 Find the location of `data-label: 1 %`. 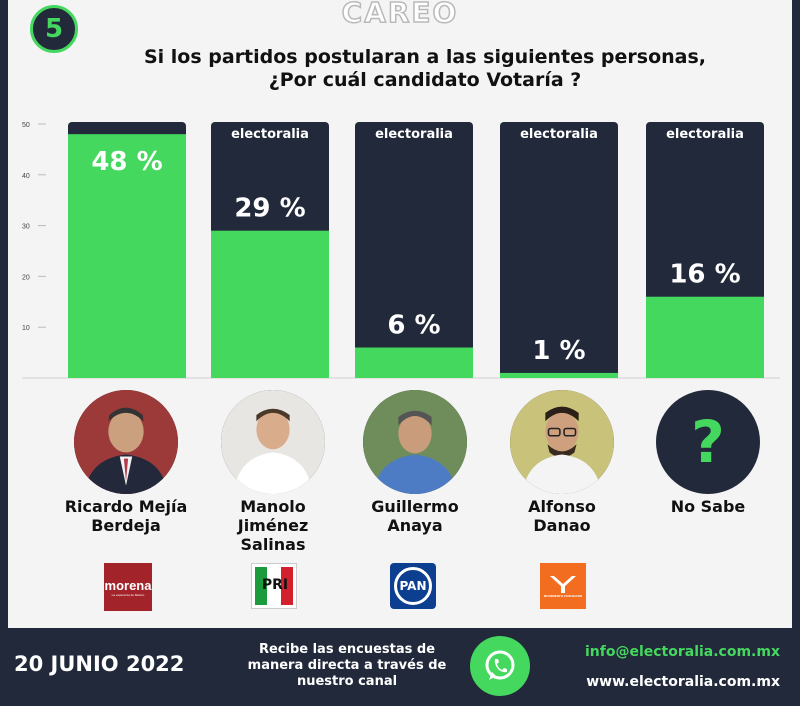

data-label: 1 % is located at coordinates (558, 351).